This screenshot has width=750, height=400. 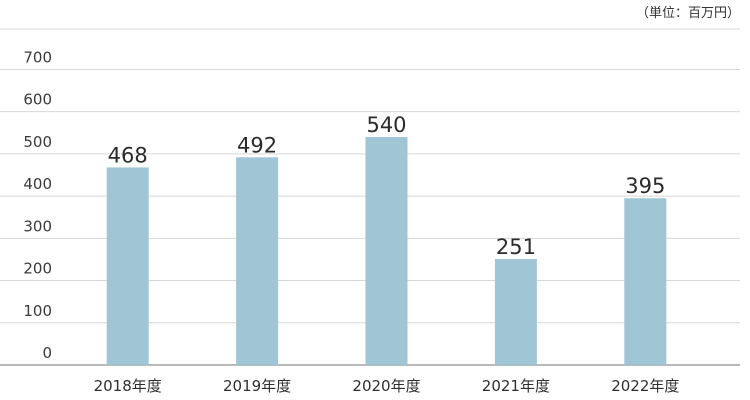 What do you see at coordinates (37, 57) in the screenshot?
I see `y-tick-label: 700` at bounding box center [37, 57].